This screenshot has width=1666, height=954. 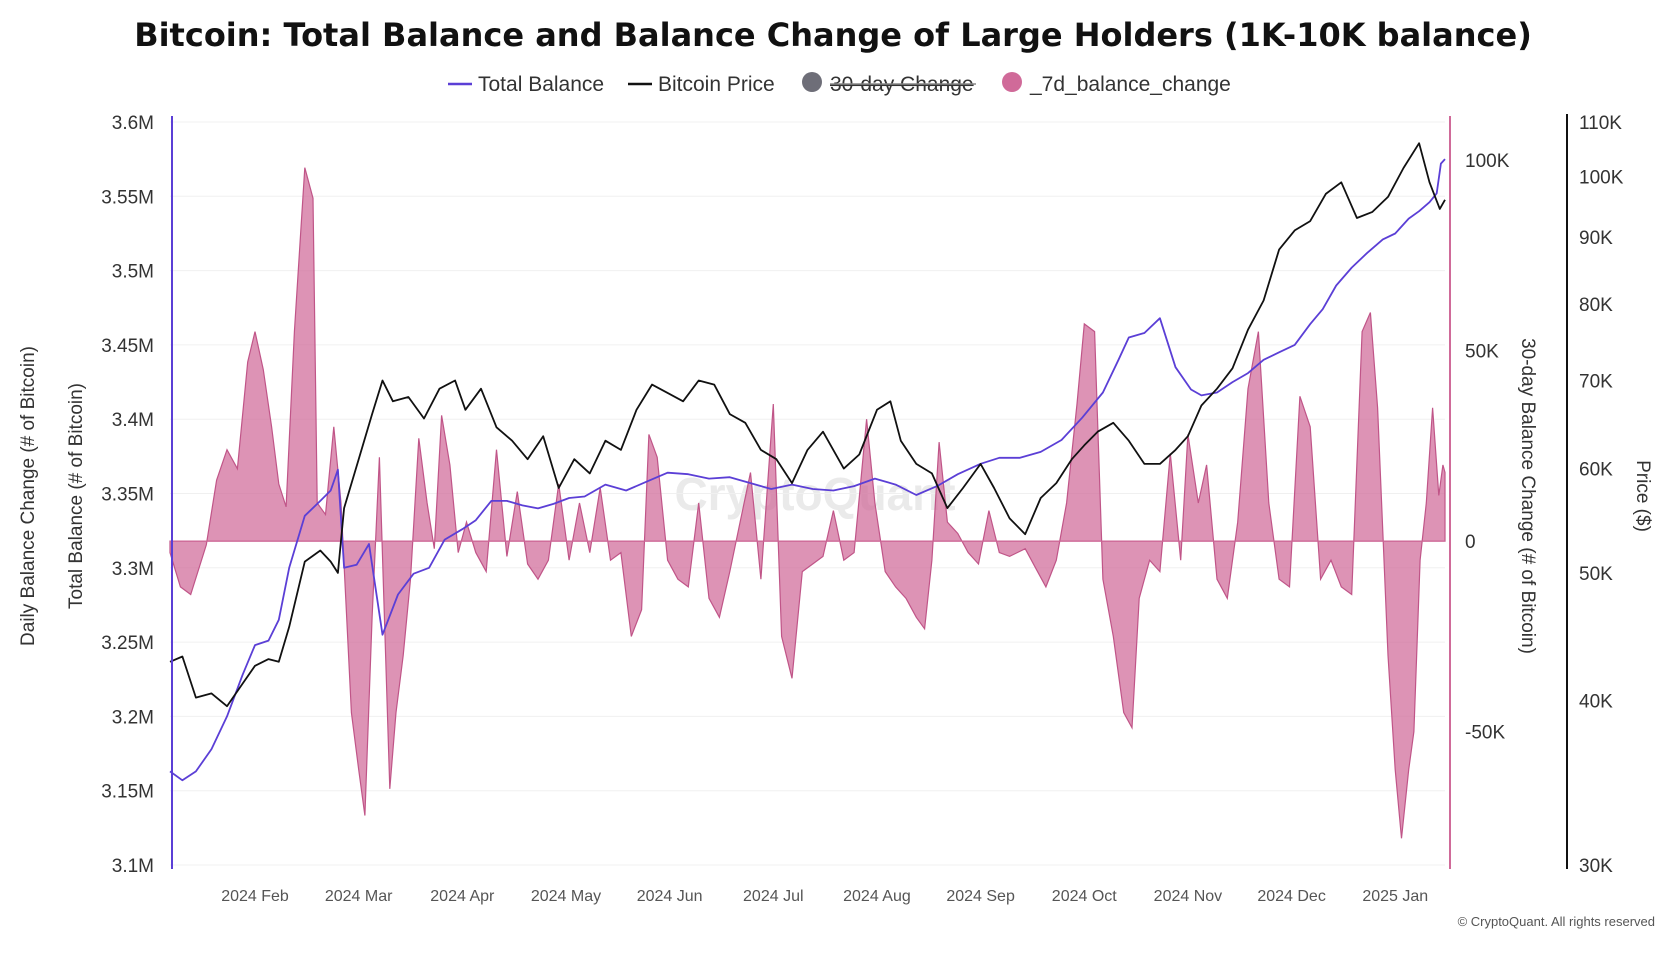 I want to click on x-tick-label: 2024 Aug, so click(x=877, y=896).